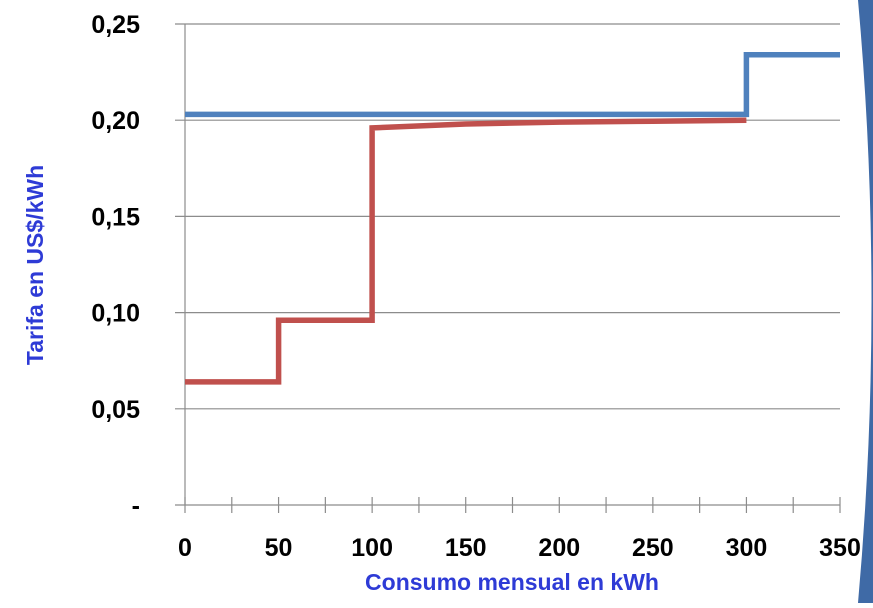 The width and height of the screenshot is (873, 608). Describe the element at coordinates (747, 548) in the screenshot. I see `x-tick-label: 300` at that location.